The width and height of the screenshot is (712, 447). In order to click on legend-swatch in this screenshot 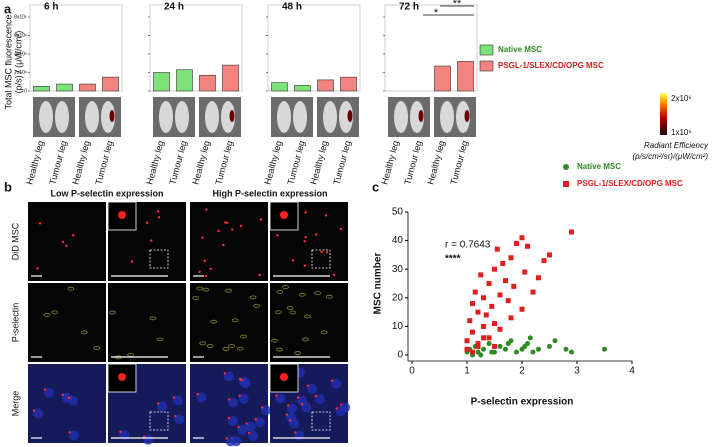, I will do `click(486, 66)`.